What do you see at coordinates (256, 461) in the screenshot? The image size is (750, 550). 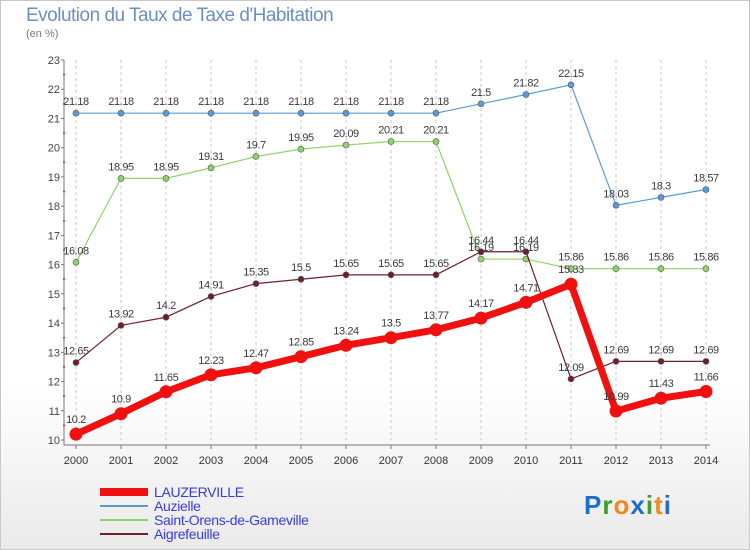 I see `x-tick-label: 2004` at bounding box center [256, 461].